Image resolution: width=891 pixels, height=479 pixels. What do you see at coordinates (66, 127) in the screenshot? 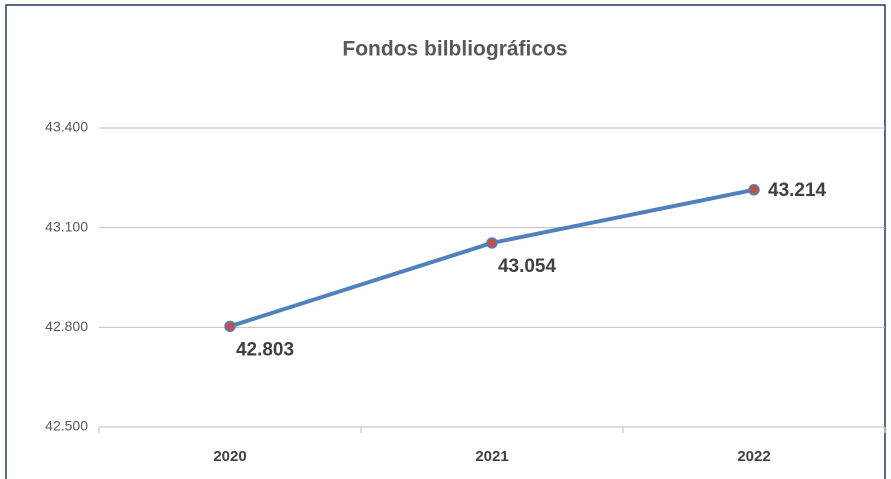
I see `y-tick-label: 43.400` at bounding box center [66, 127].